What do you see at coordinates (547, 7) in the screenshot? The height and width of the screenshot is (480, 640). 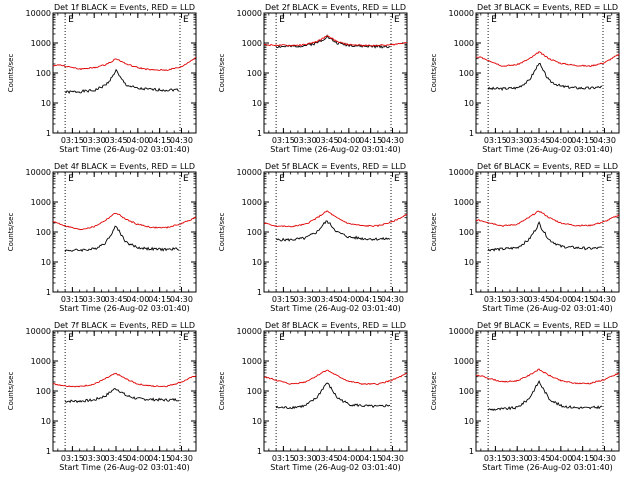 I see `panel-title: Det 3f BLACK = Events, RED = LLD` at bounding box center [547, 7].